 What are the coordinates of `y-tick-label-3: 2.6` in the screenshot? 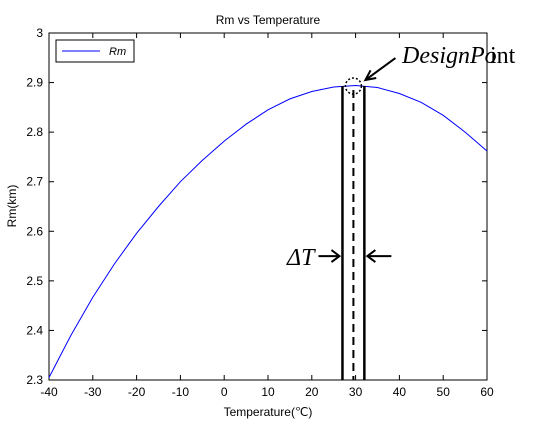 It's located at (34, 231).